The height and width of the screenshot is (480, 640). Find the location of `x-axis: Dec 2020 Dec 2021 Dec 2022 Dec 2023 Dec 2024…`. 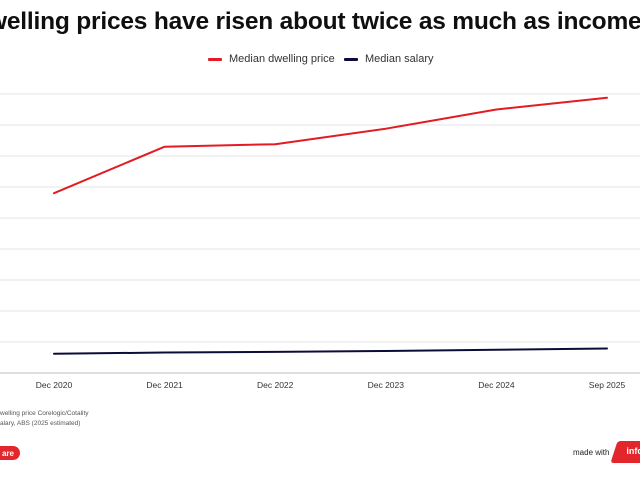

x-axis: Dec 2020 Dec 2021 Dec 2022 Dec 2023 Dec 2024… is located at coordinates (331, 385).